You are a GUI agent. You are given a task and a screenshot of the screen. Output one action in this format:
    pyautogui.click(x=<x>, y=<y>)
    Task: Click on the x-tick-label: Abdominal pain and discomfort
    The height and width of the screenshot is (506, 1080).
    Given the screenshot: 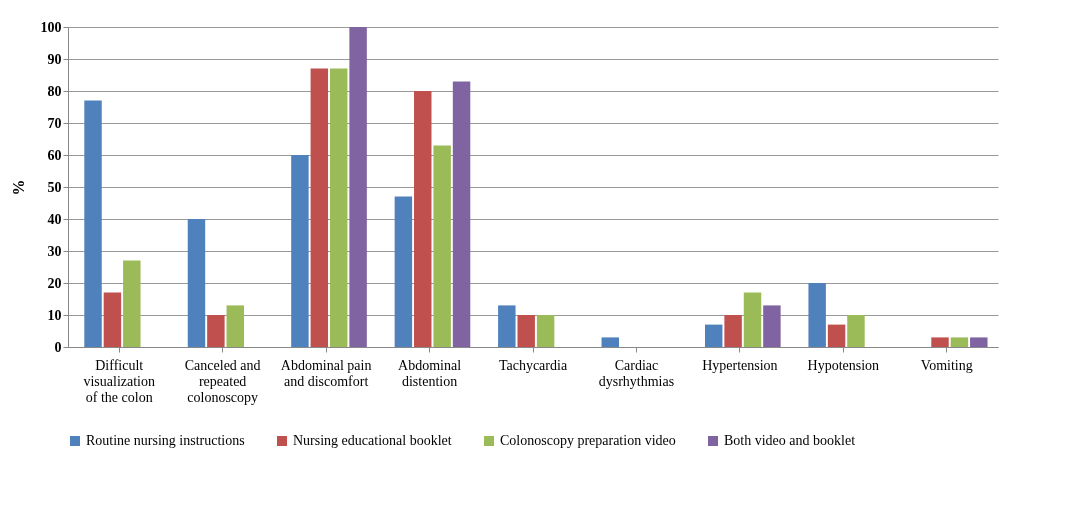 What is the action you would take?
    pyautogui.click(x=326, y=373)
    